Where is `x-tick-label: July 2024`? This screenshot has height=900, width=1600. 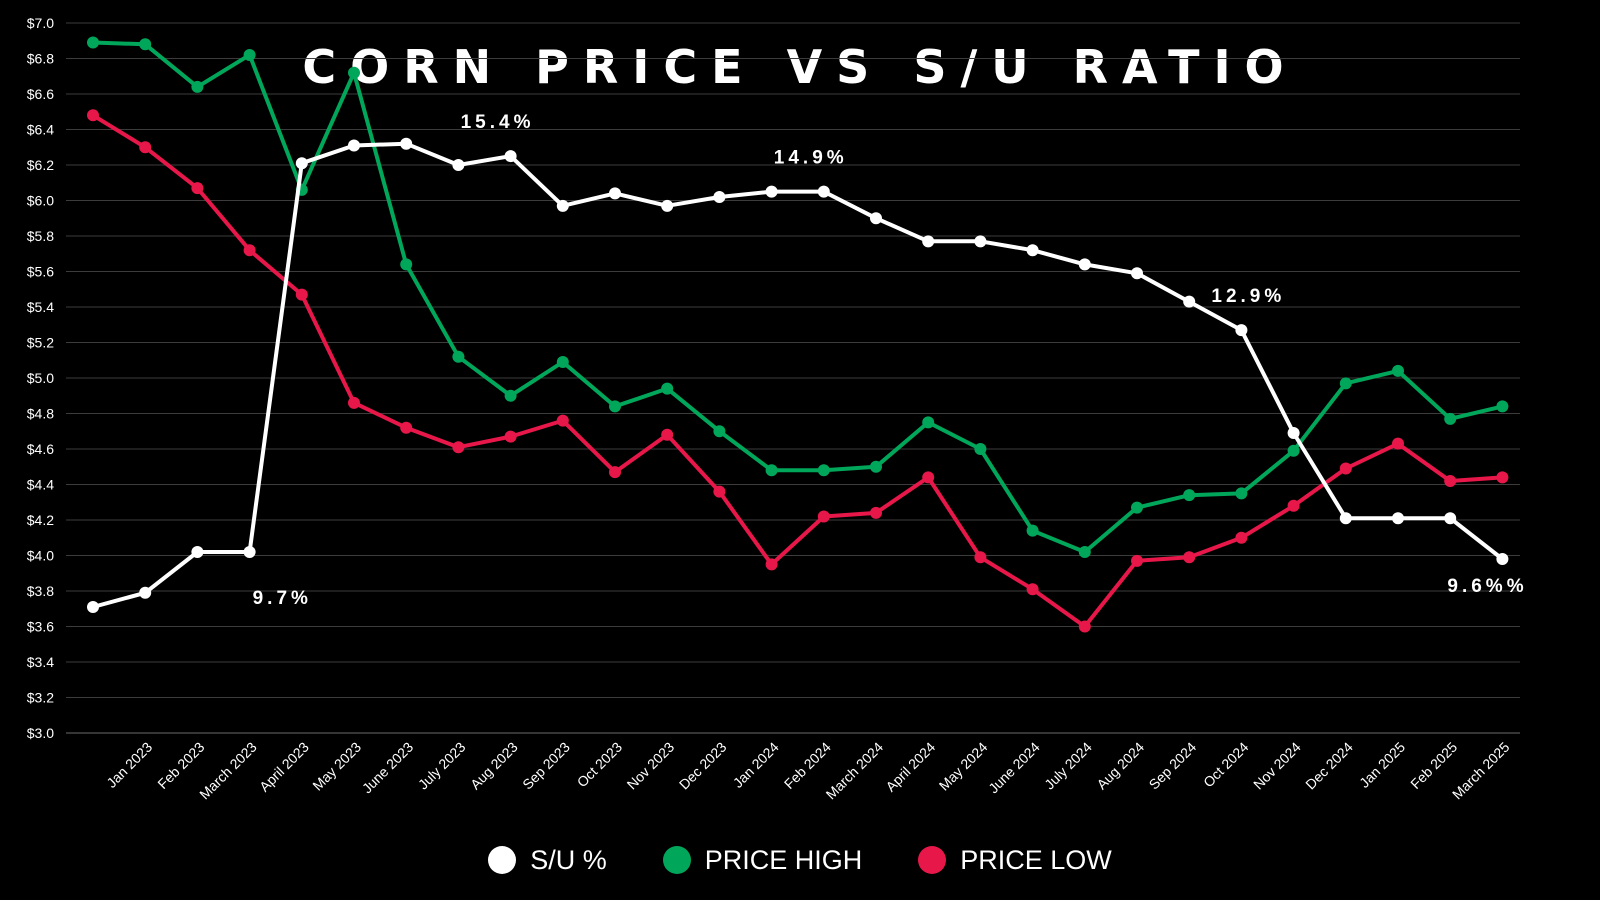 x-tick-label: July 2024 is located at coordinates (1068, 766).